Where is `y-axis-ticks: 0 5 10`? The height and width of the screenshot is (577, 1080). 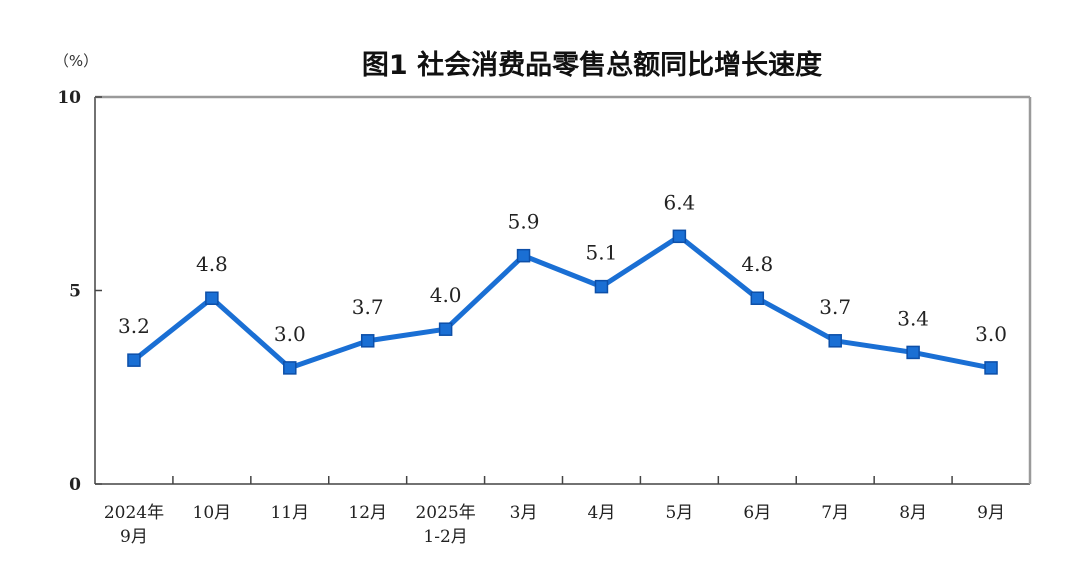 y-axis-ticks: 0 5 10 is located at coordinates (79, 291).